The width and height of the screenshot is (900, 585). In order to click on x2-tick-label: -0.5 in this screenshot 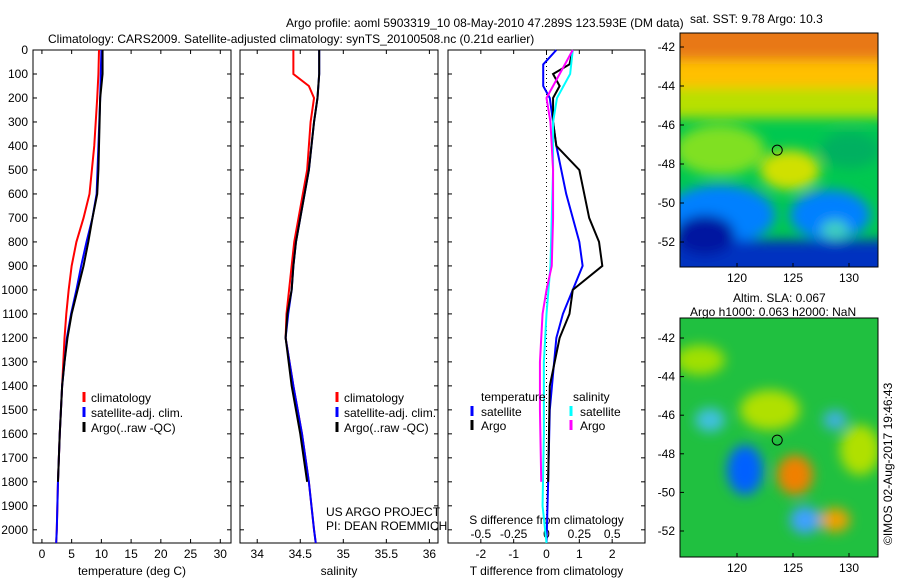, I will do `click(480, 534)`.